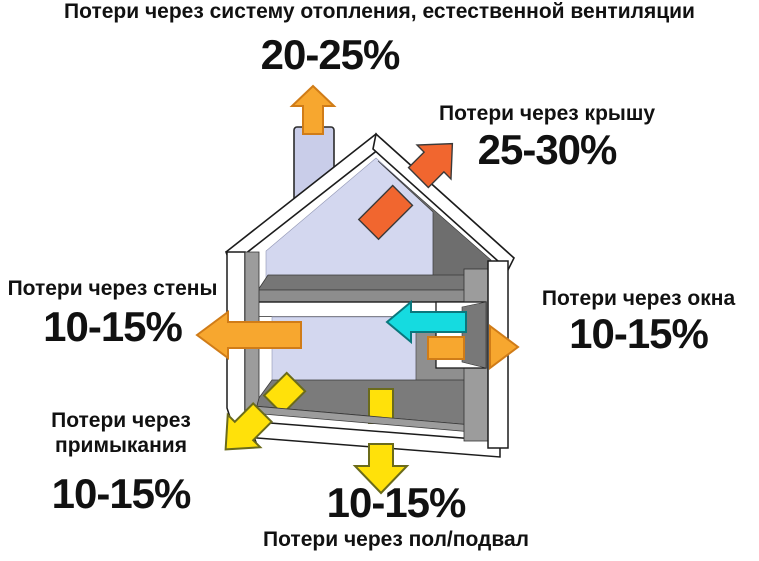  I want to click on window-loss-arrow-head-icon, so click(504, 347).